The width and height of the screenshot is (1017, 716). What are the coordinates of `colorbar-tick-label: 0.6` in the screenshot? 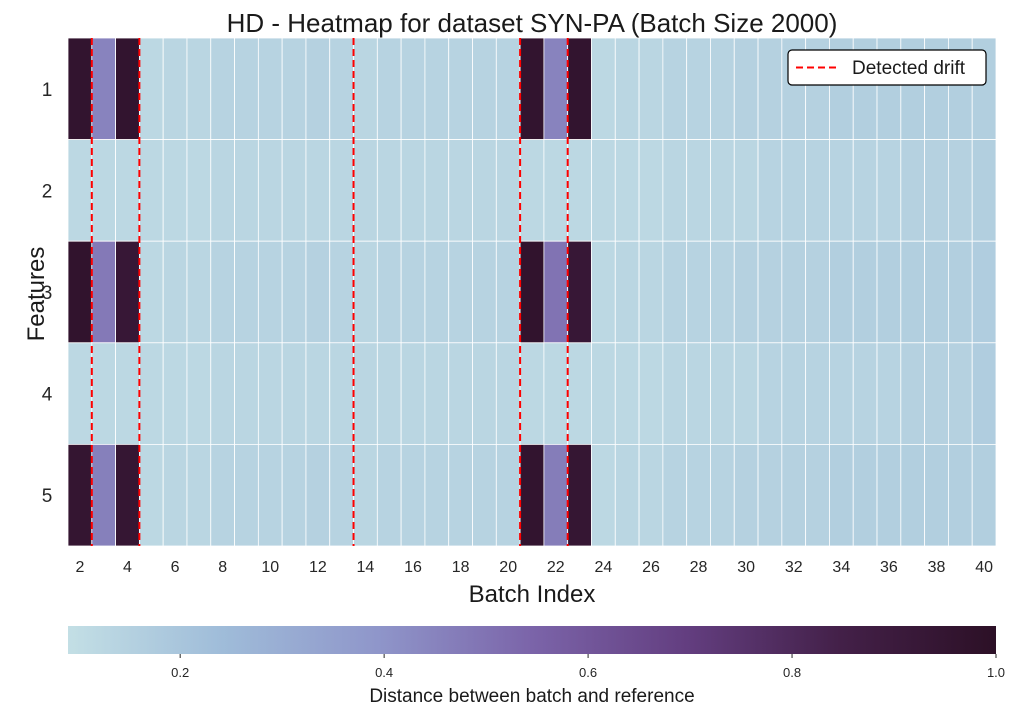 It's located at (588, 672).